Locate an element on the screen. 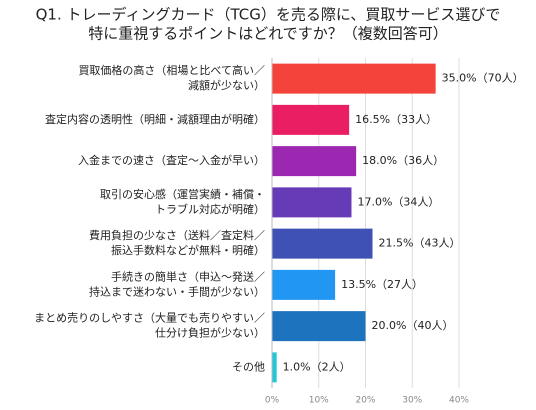  category-label: 振込手数料などが無料・明確） is located at coordinates (188, 250).